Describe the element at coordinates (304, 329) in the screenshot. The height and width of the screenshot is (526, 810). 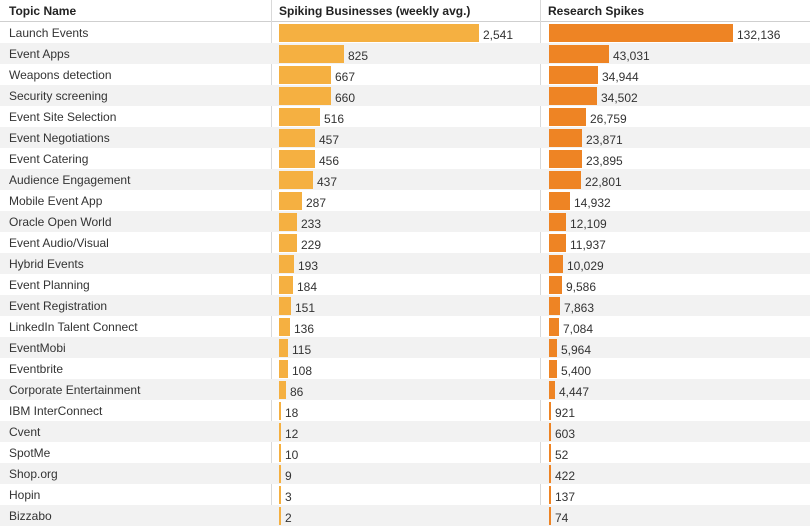
I see `spiking-businesses-value: 136` at that location.